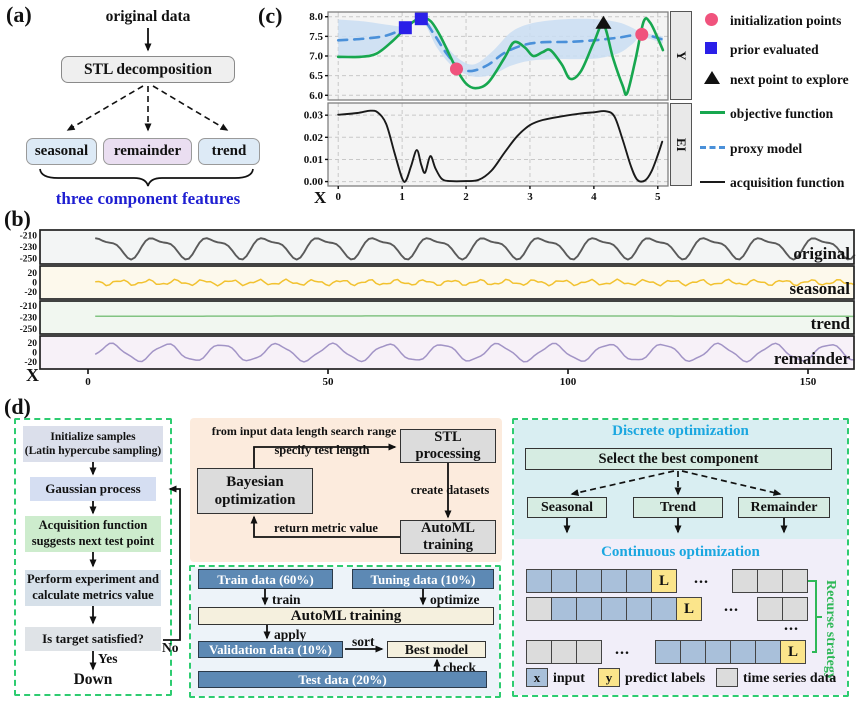  I want to click on panel-b-label: (b), so click(17, 218).